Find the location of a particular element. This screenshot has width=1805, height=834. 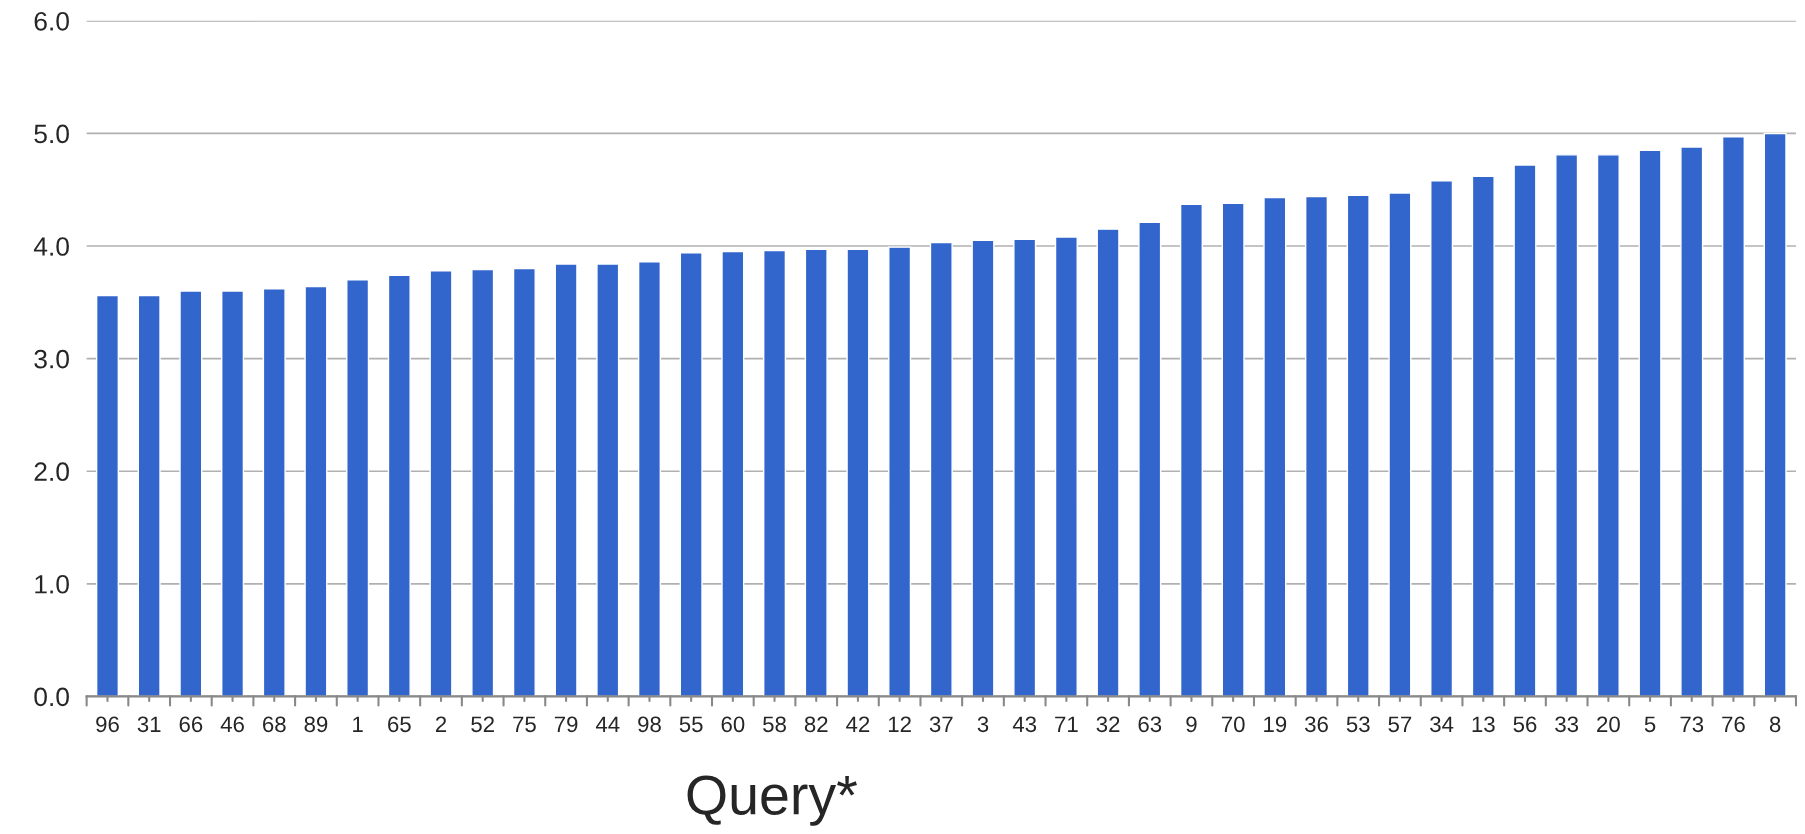

x-tick-label: 96 is located at coordinates (107, 724).